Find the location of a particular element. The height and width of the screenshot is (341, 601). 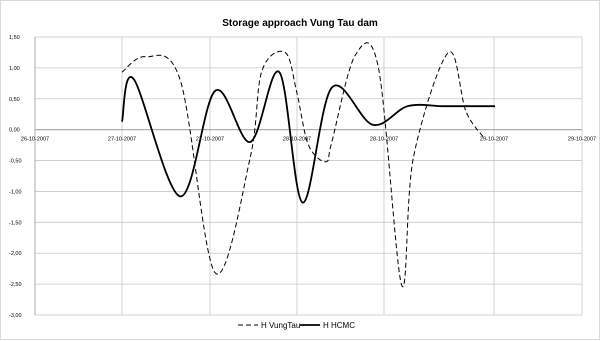

y-tick-label: -1,00 is located at coordinates (15, 192).